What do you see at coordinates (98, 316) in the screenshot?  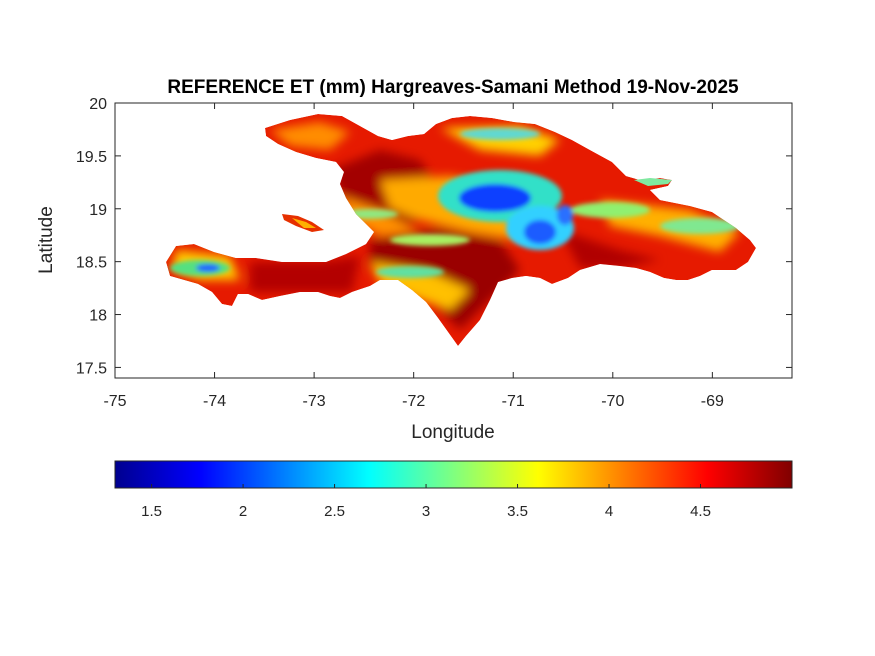 I see `y-tick-label: 18` at bounding box center [98, 316].